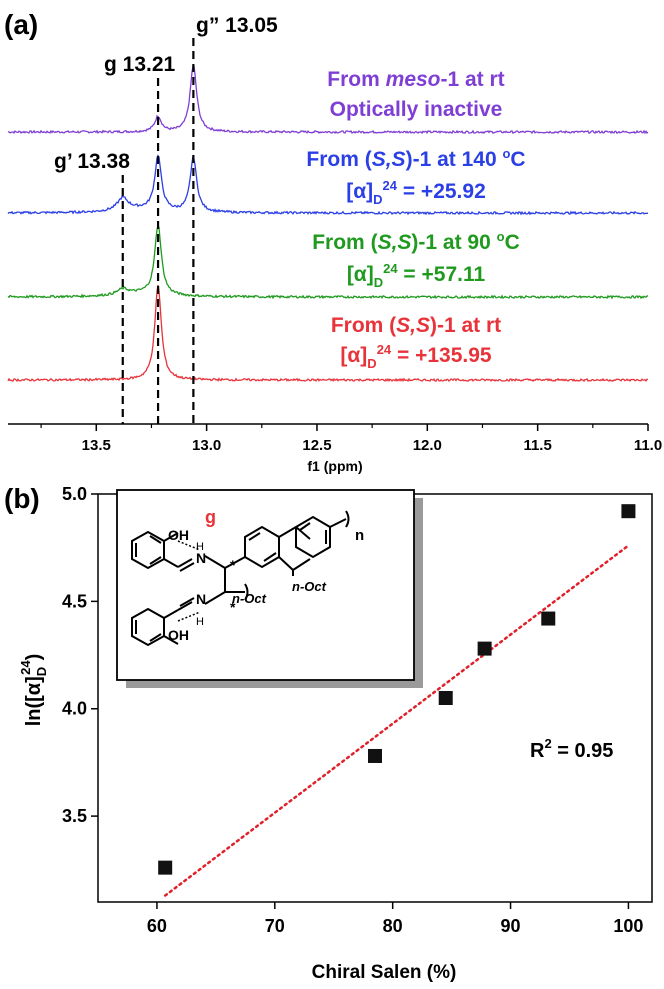  I want to click on trace-label-90-line1: From (S,S)-1 at 90 oC, so click(416, 241).